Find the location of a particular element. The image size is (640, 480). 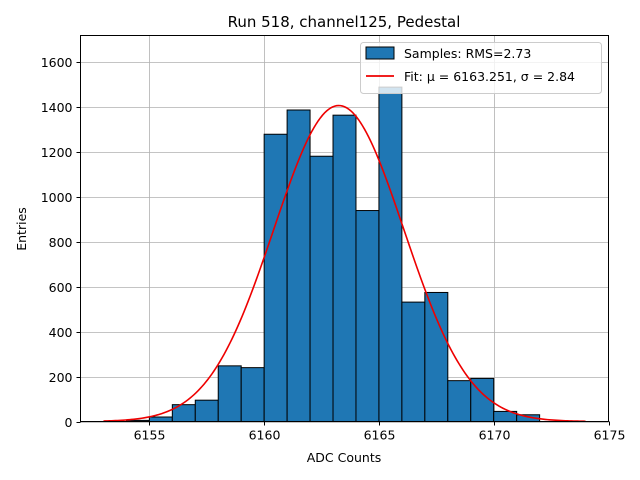

y-axis-label: Entries is located at coordinates (21, 229).